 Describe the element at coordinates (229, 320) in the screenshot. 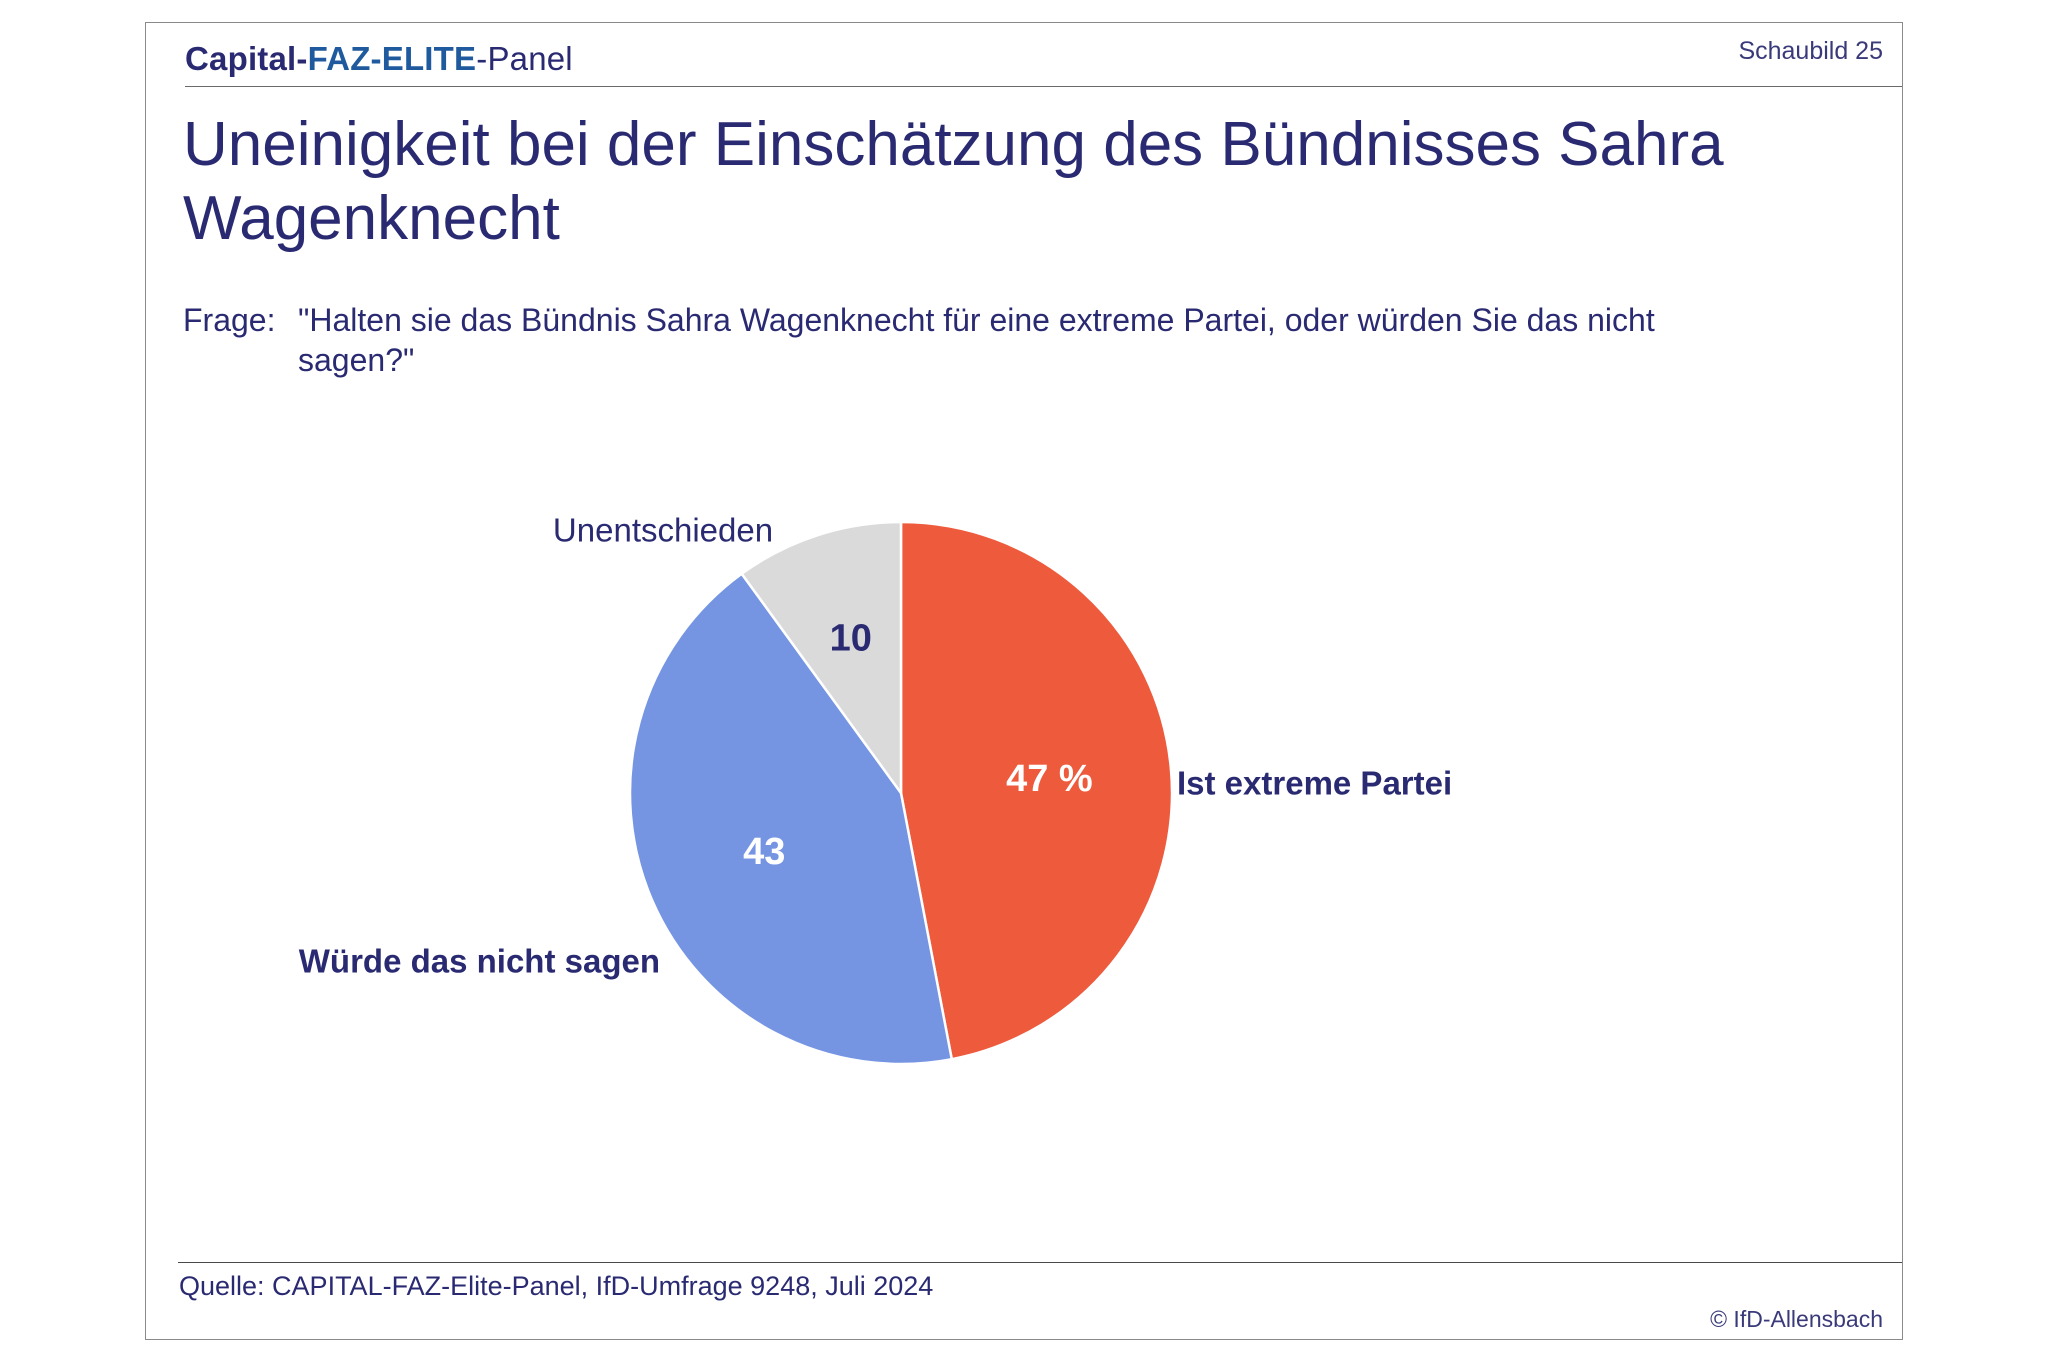

I see `question-prefix: Frage:` at that location.